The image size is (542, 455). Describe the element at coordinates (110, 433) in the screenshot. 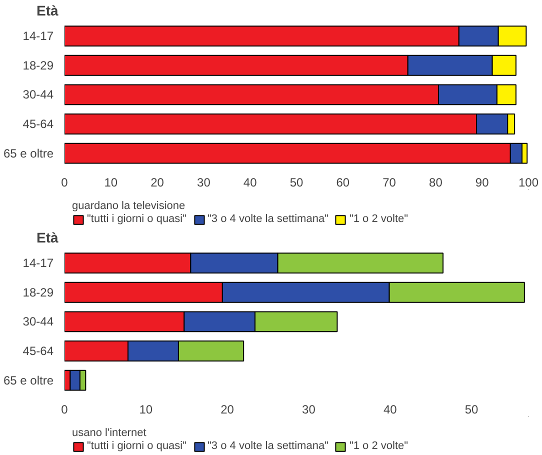

I see `legend-title: usano l'internet` at that location.